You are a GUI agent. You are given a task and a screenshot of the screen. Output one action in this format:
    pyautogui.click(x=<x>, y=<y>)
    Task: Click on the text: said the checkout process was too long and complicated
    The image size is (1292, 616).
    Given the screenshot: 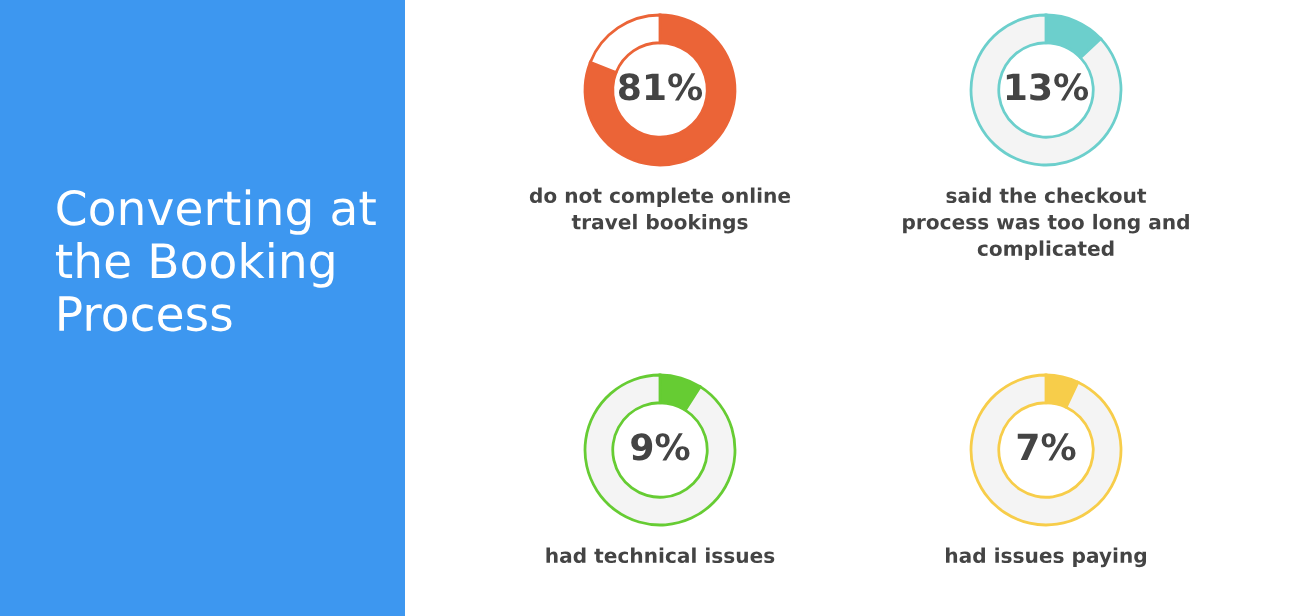 What is the action you would take?
    pyautogui.click(x=1046, y=223)
    